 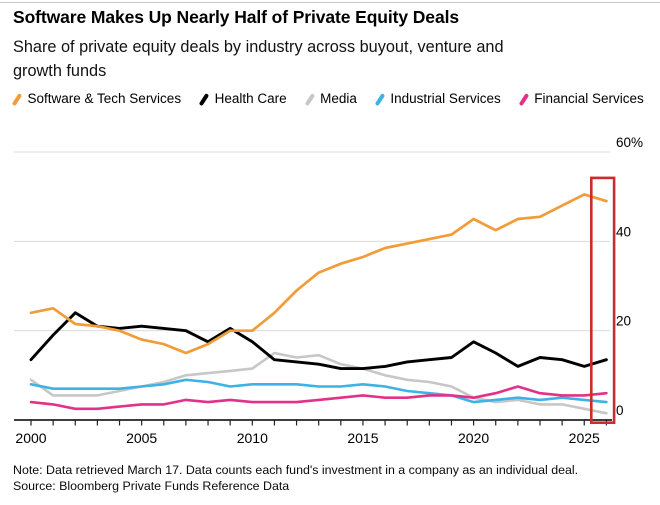 I want to click on legend-item: Media, so click(x=330, y=99).